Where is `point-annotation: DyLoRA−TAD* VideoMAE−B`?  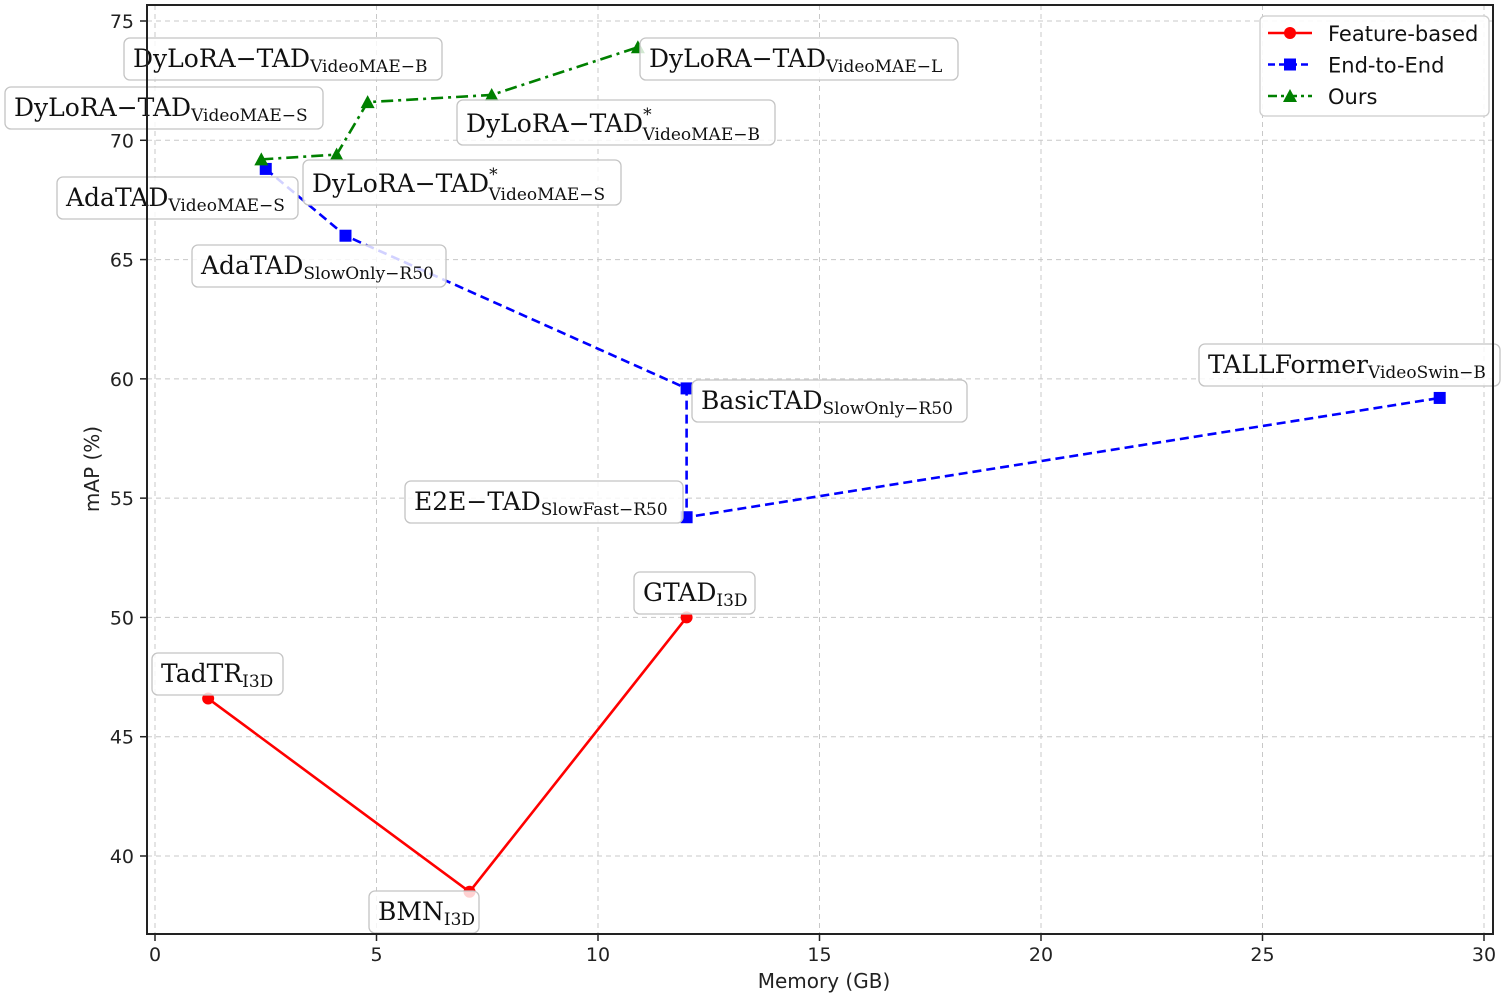
point-annotation: DyLoRA−TAD* VideoMAE−B is located at coordinates (616, 122).